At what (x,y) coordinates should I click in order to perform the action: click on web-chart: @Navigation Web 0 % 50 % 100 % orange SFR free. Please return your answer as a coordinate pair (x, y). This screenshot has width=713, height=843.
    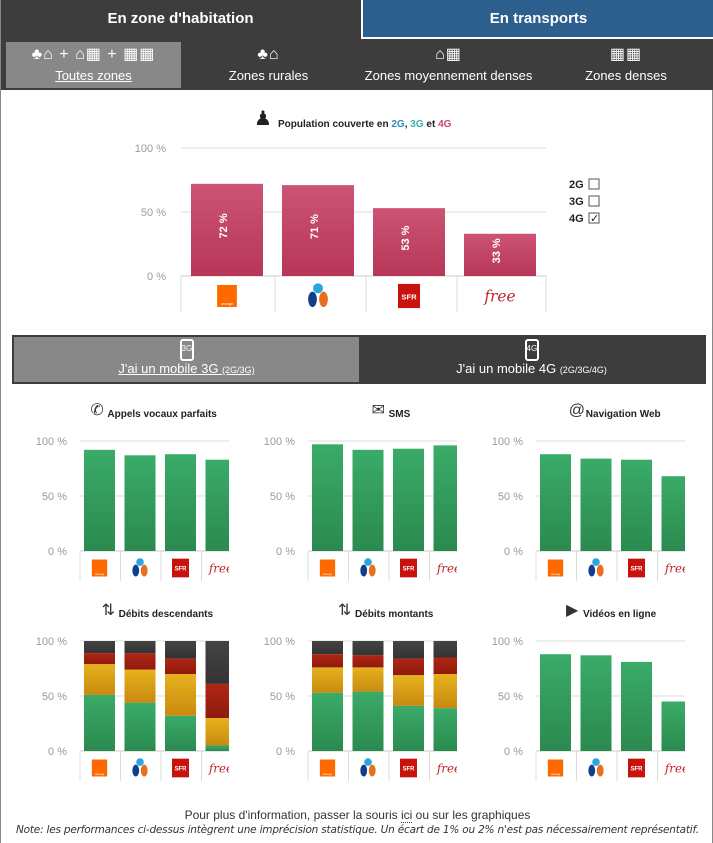
    Looking at the image, I should click on (571, 495).